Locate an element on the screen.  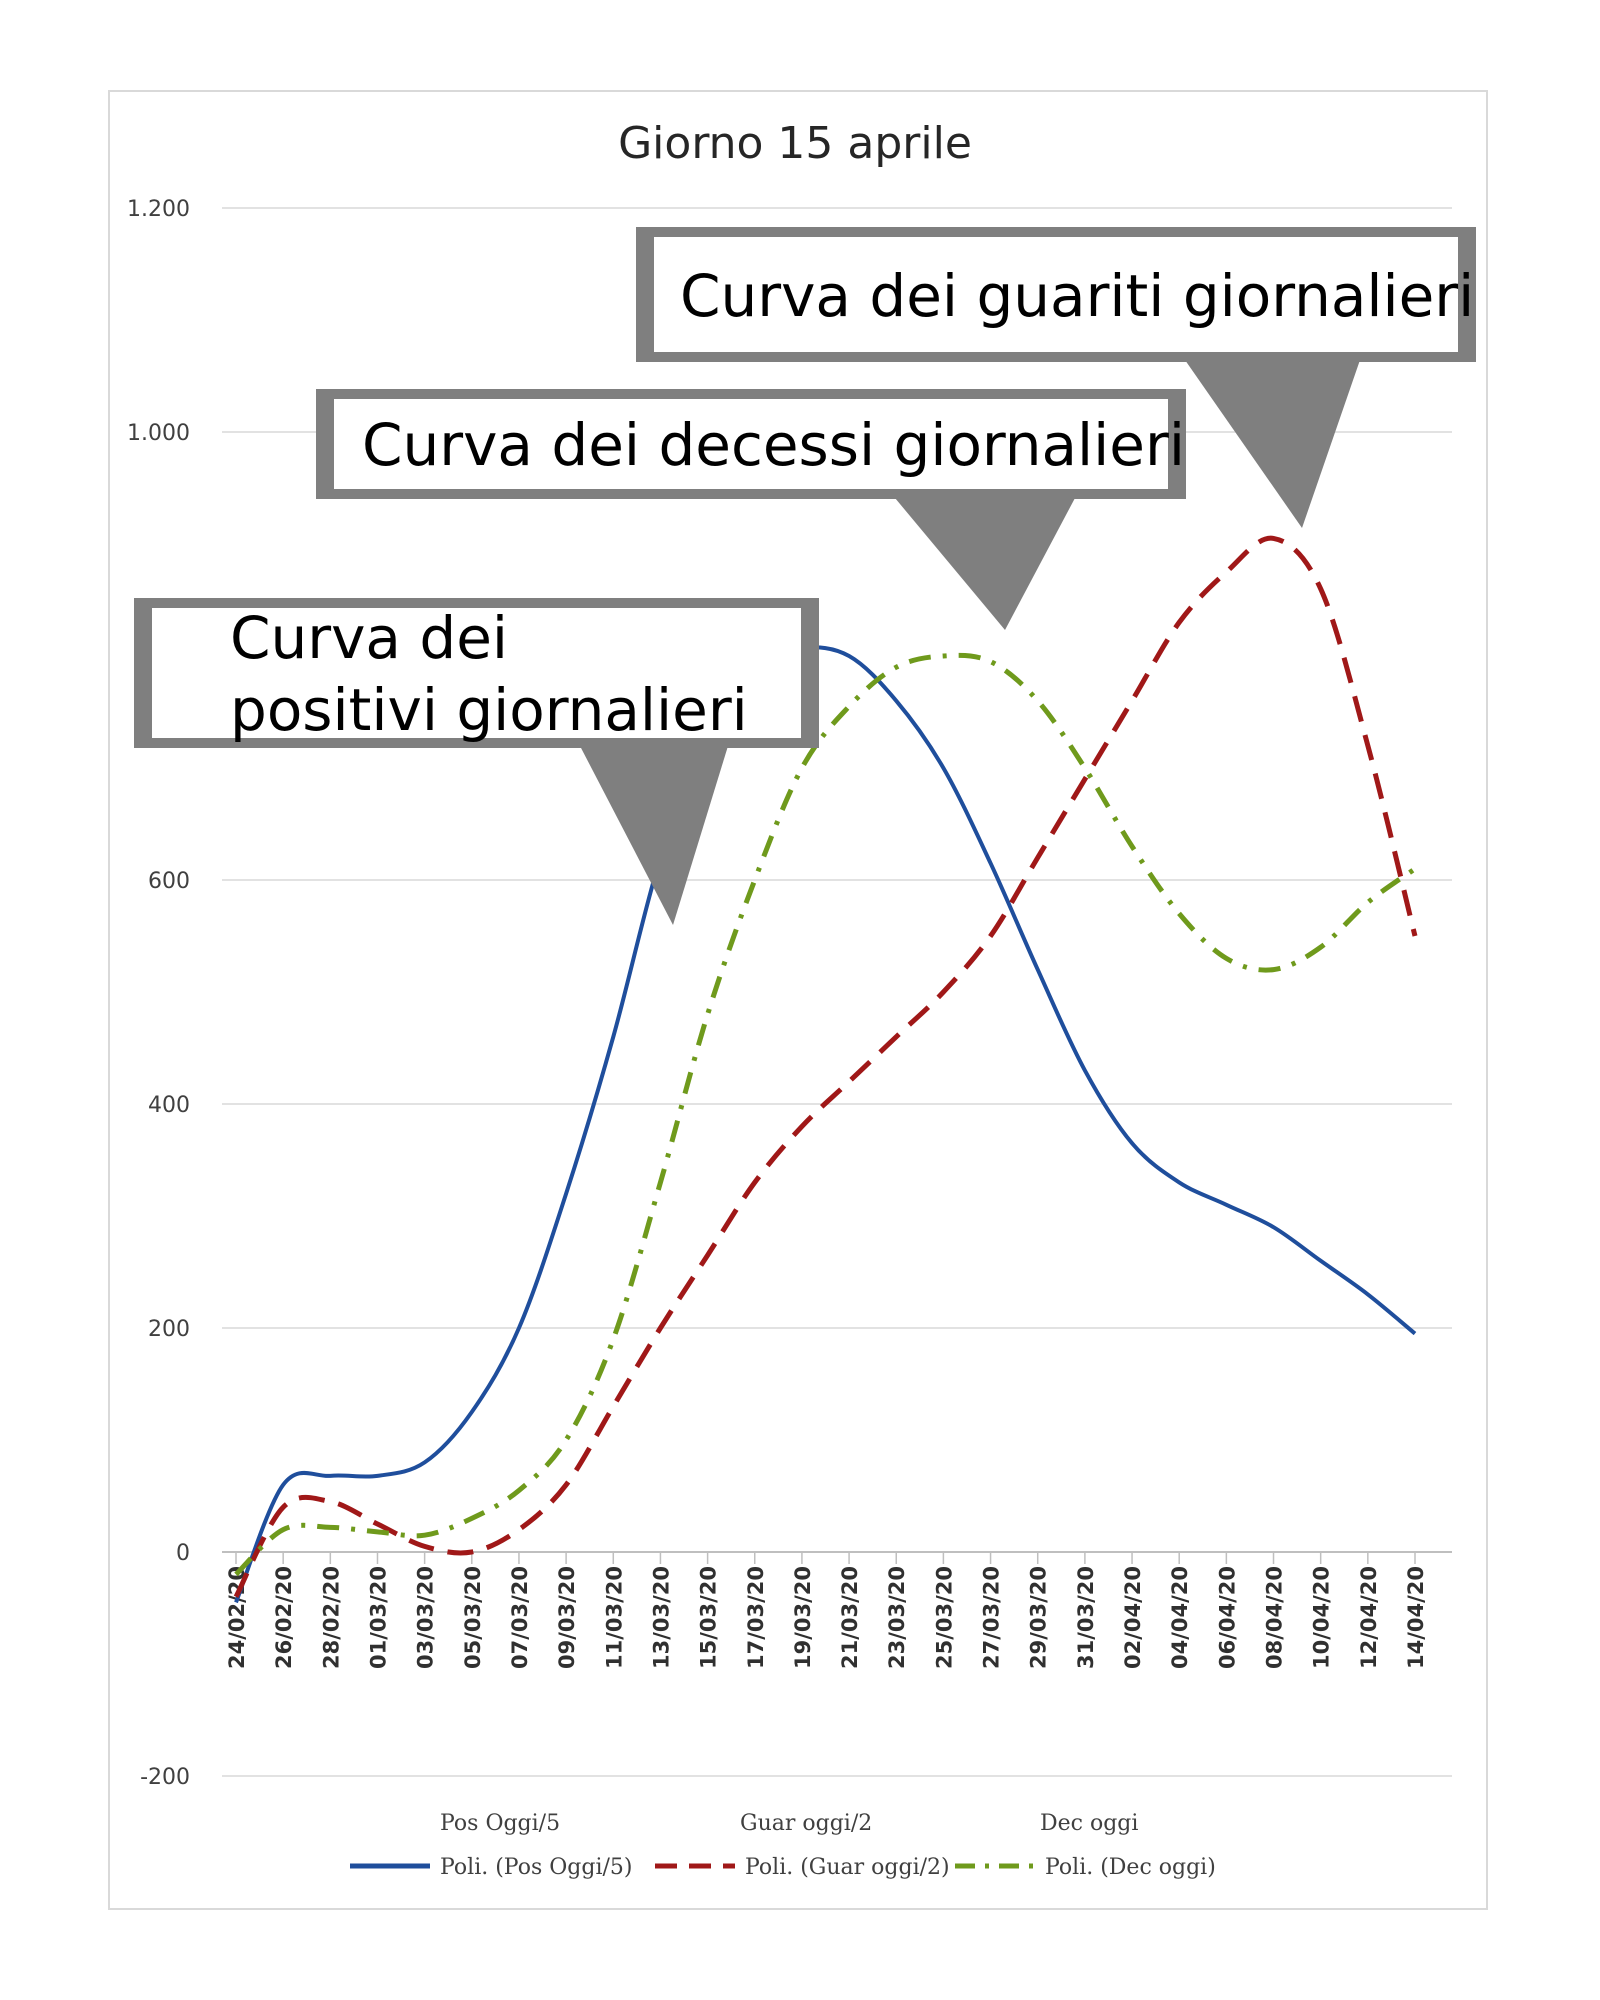
legend-entry-bottom: Poli. (Guar oggi/2) is located at coordinates (847, 1867).